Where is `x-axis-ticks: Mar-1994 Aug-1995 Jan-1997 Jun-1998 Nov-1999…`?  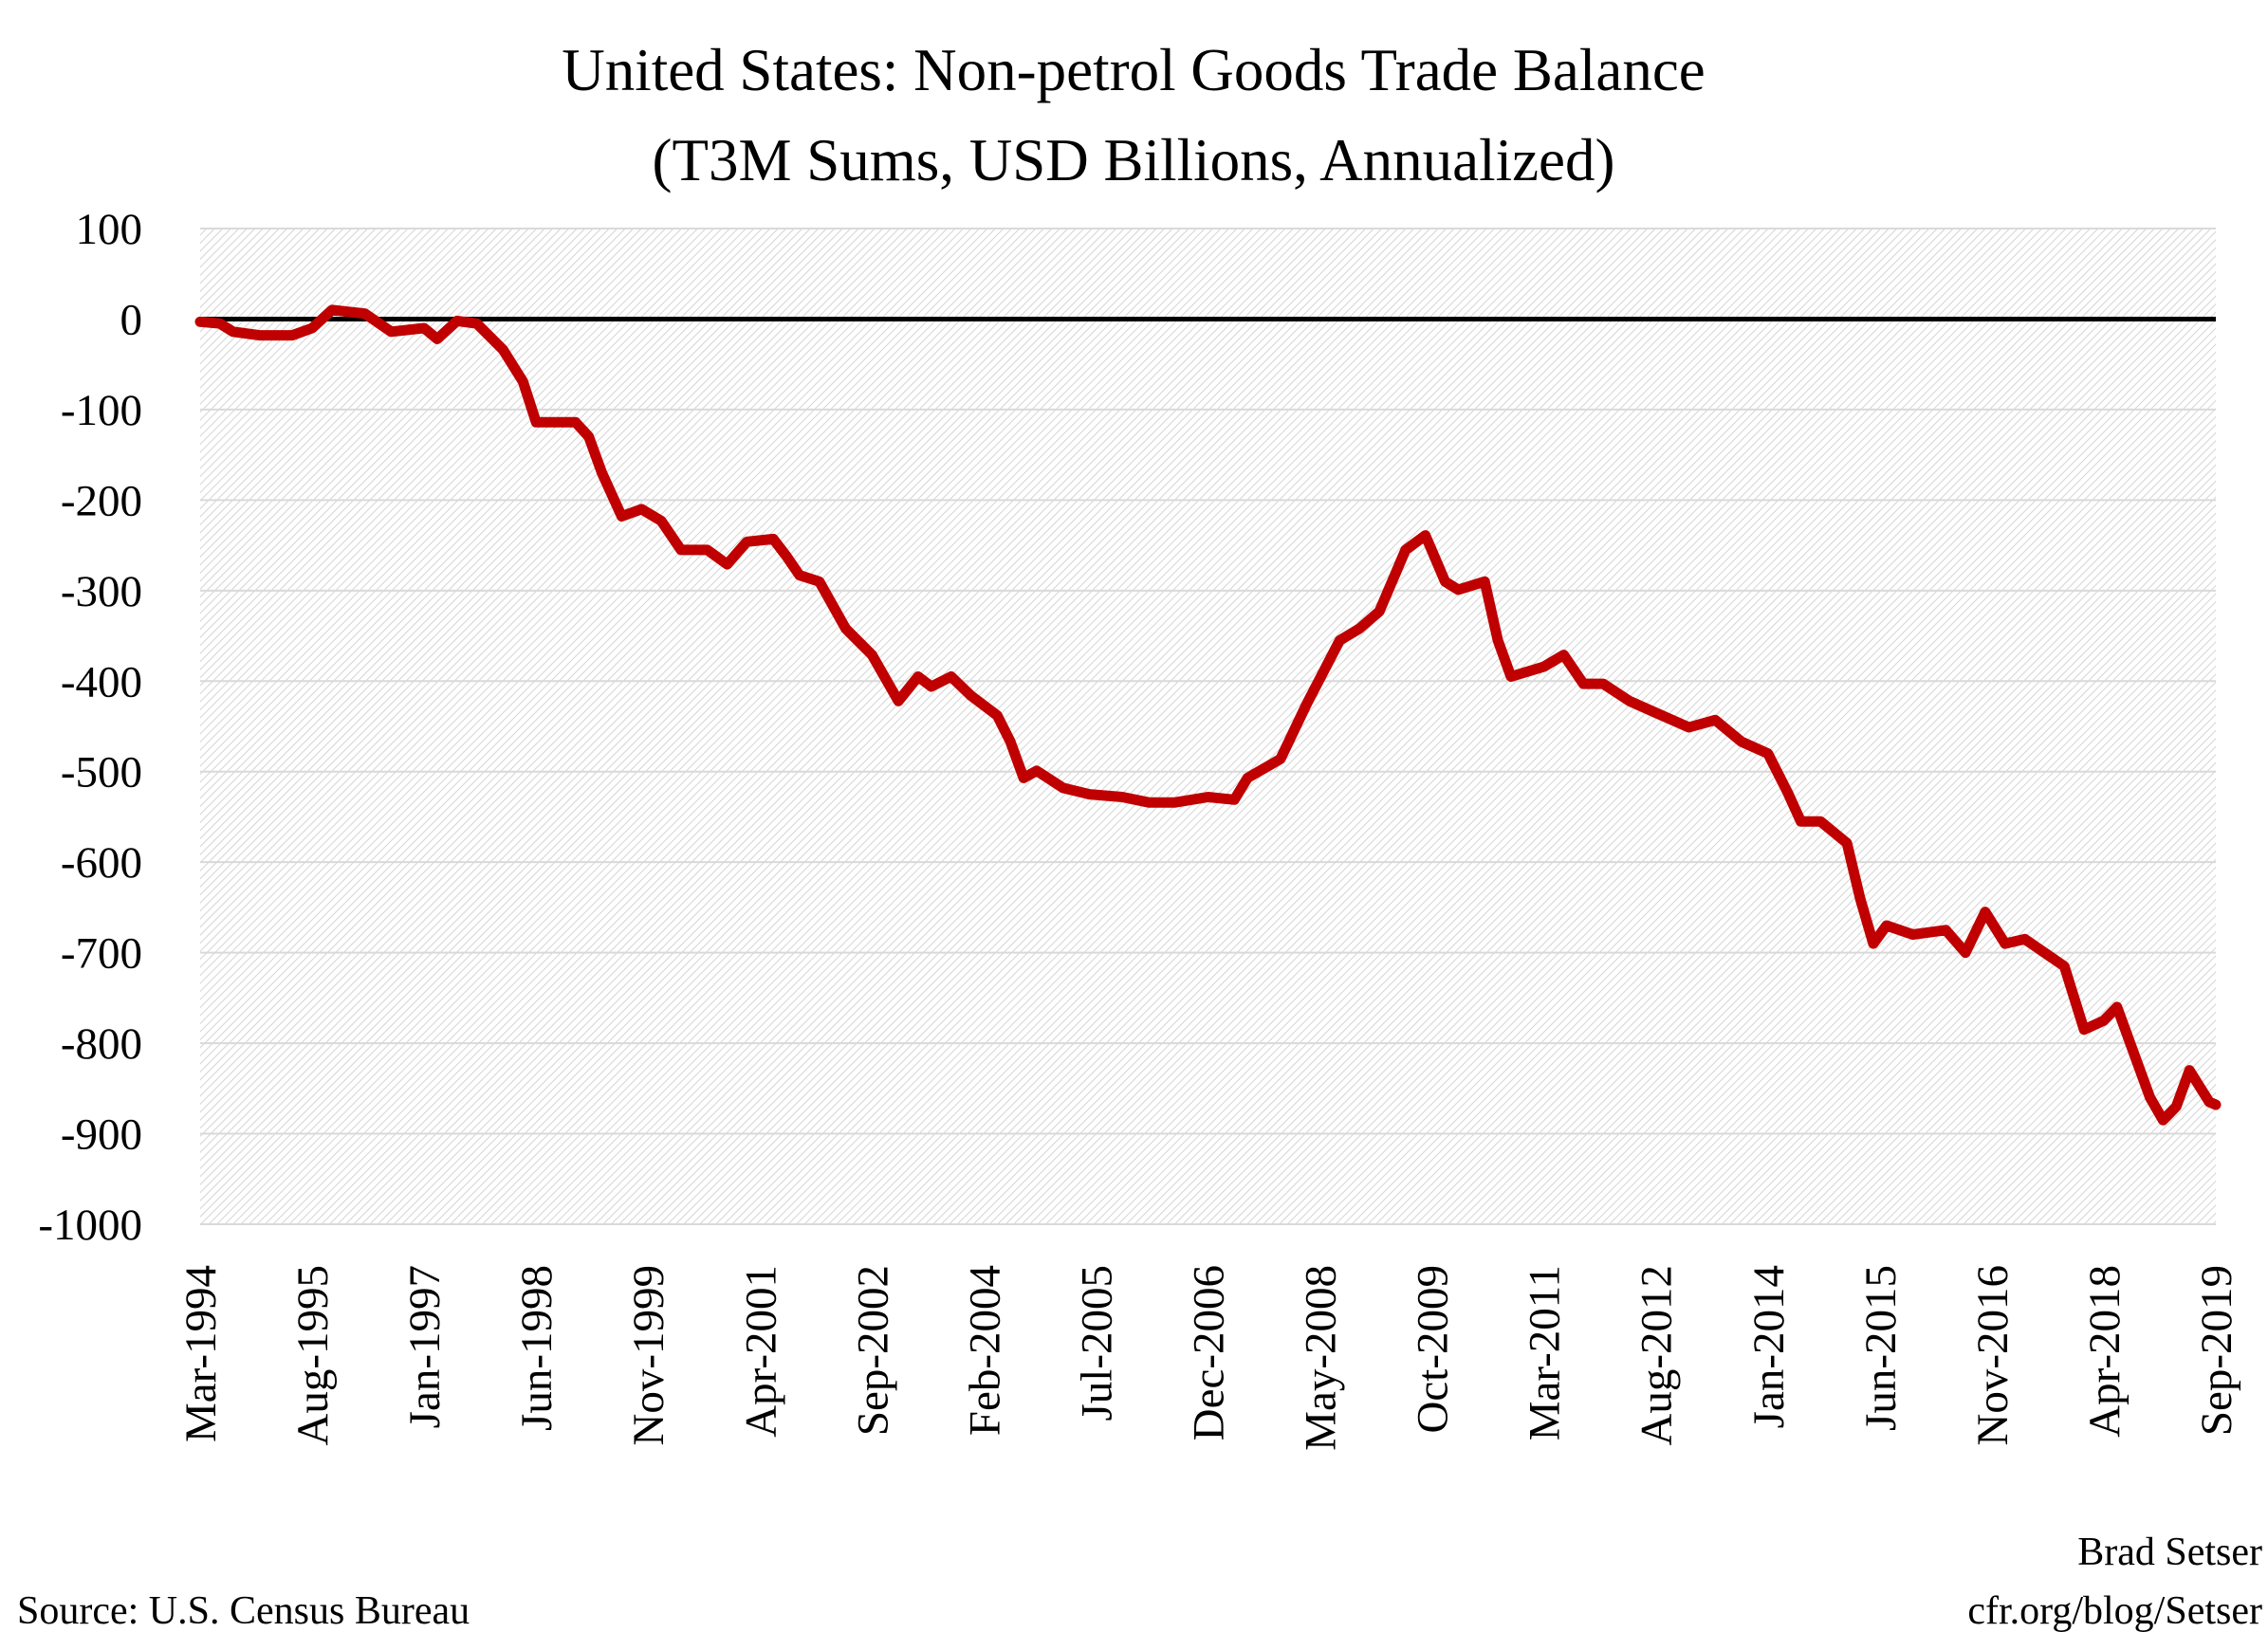 x-axis-ticks: Mar-1994 Aug-1995 Jan-1997 Jun-1998 Nov-1999… is located at coordinates (1208, 1358).